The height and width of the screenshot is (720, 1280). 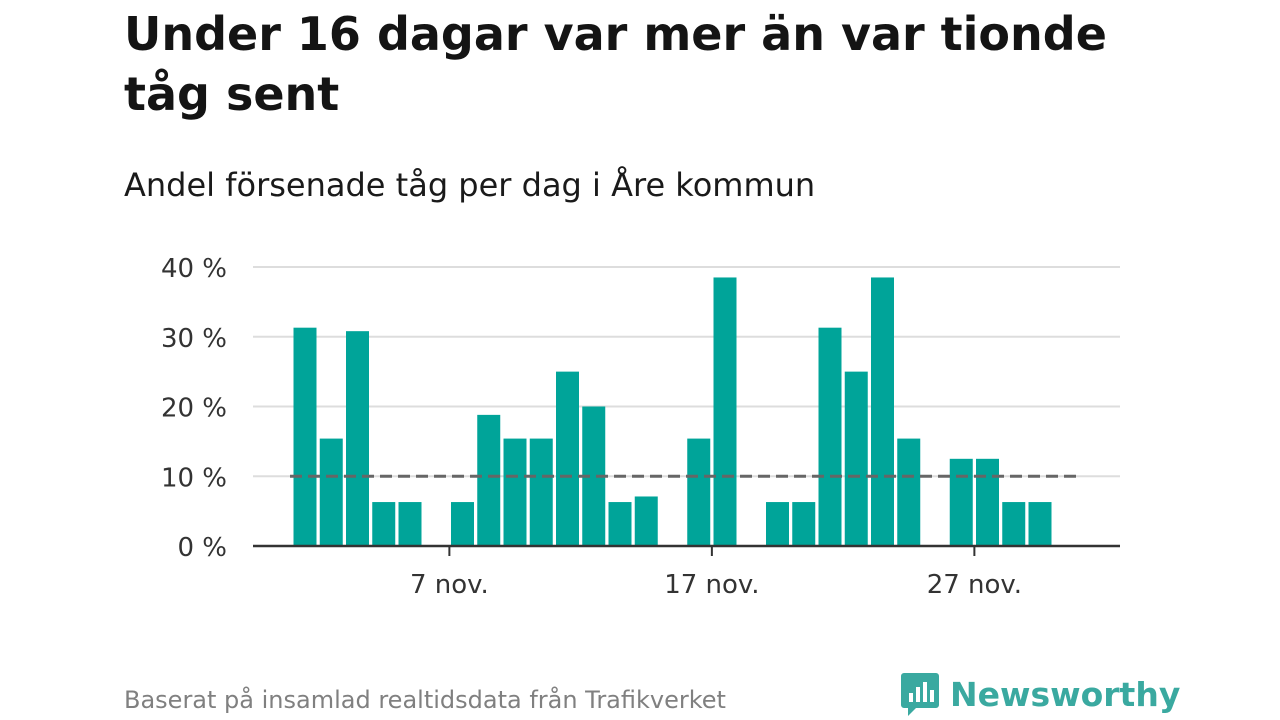 I want to click on y-axis-ticks: 0 % 10 % 20 % 30 % 40 %, so click(x=194, y=408).